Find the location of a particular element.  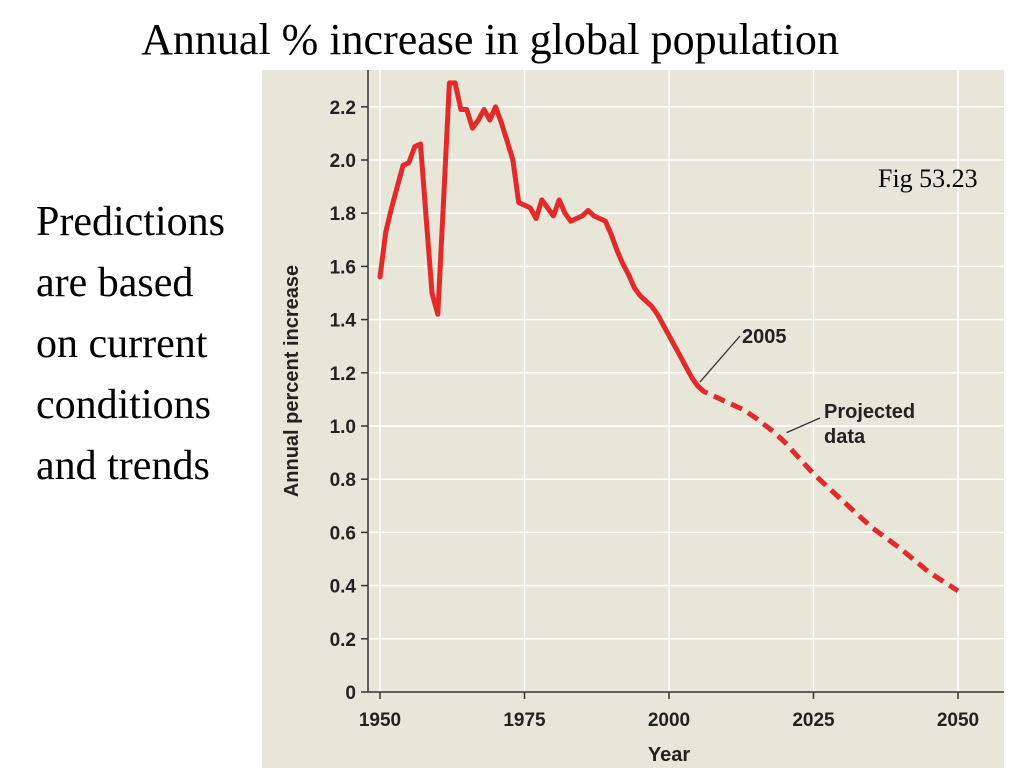

y-tick-label: 0.4 is located at coordinates (343, 587).